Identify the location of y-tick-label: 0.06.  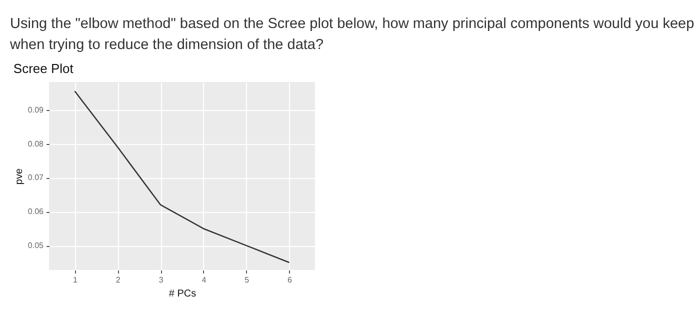
(36, 211).